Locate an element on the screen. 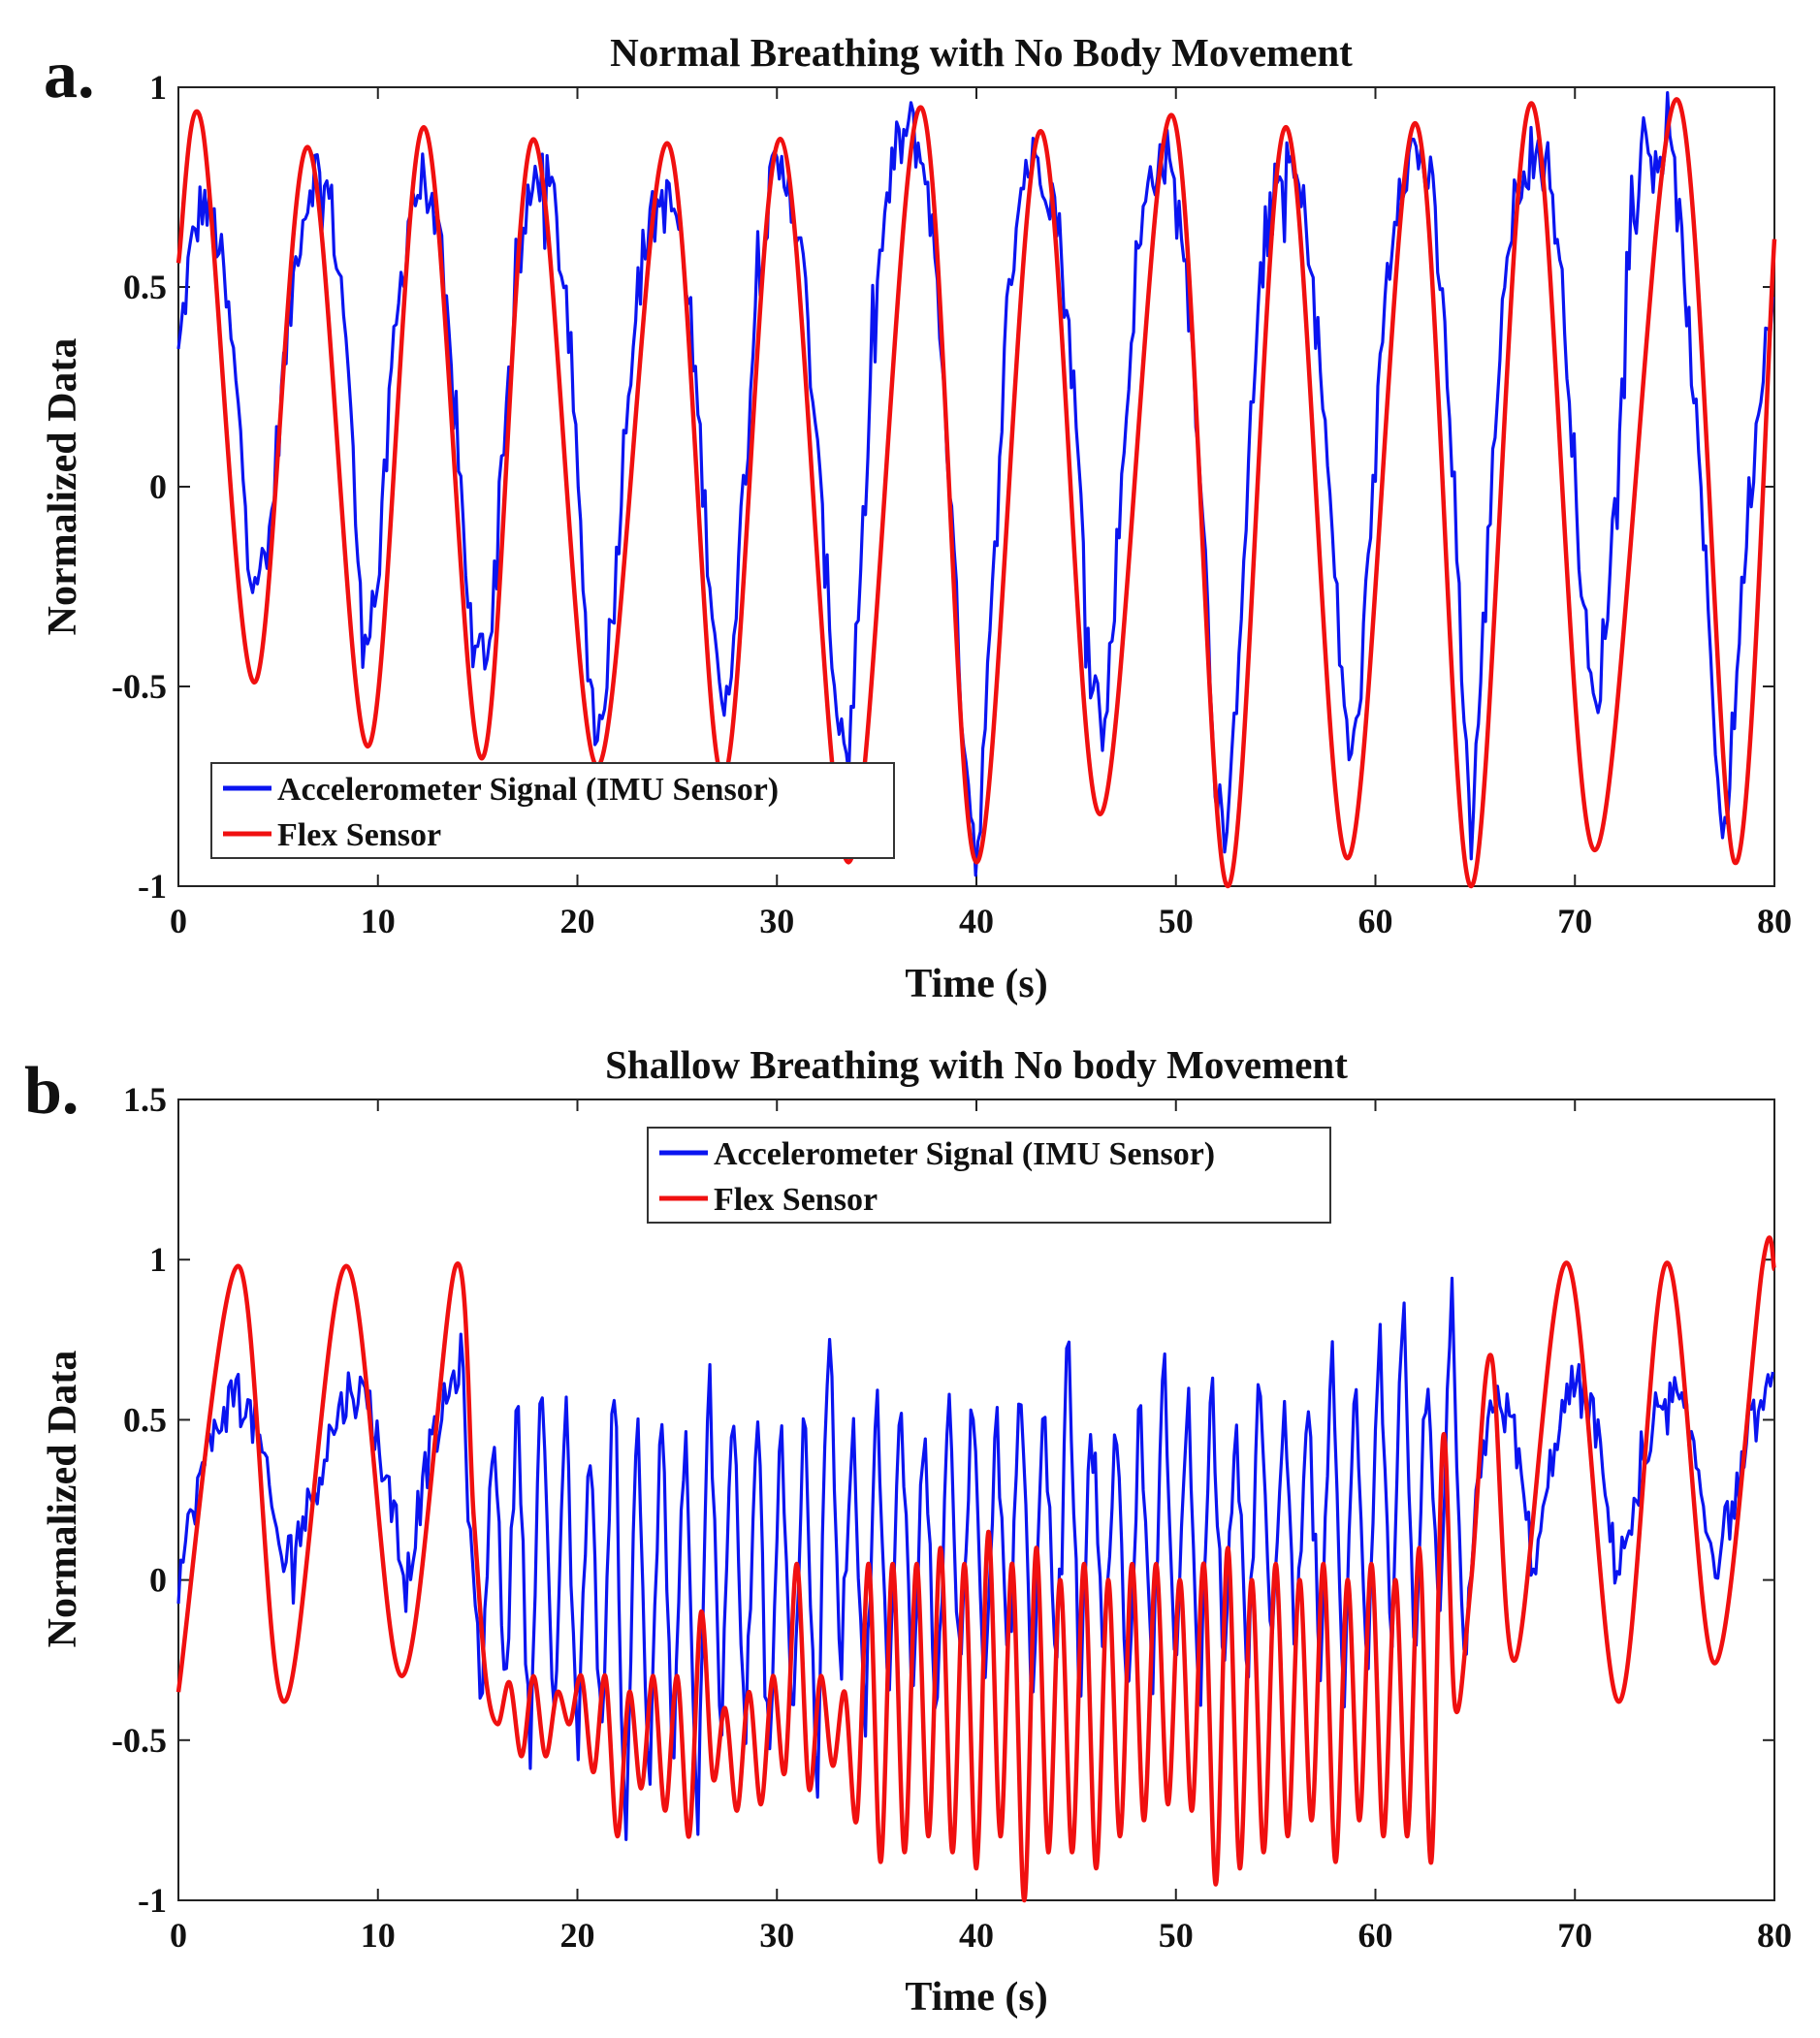  panel-b-x-tick-label: 30 is located at coordinates (777, 1936).